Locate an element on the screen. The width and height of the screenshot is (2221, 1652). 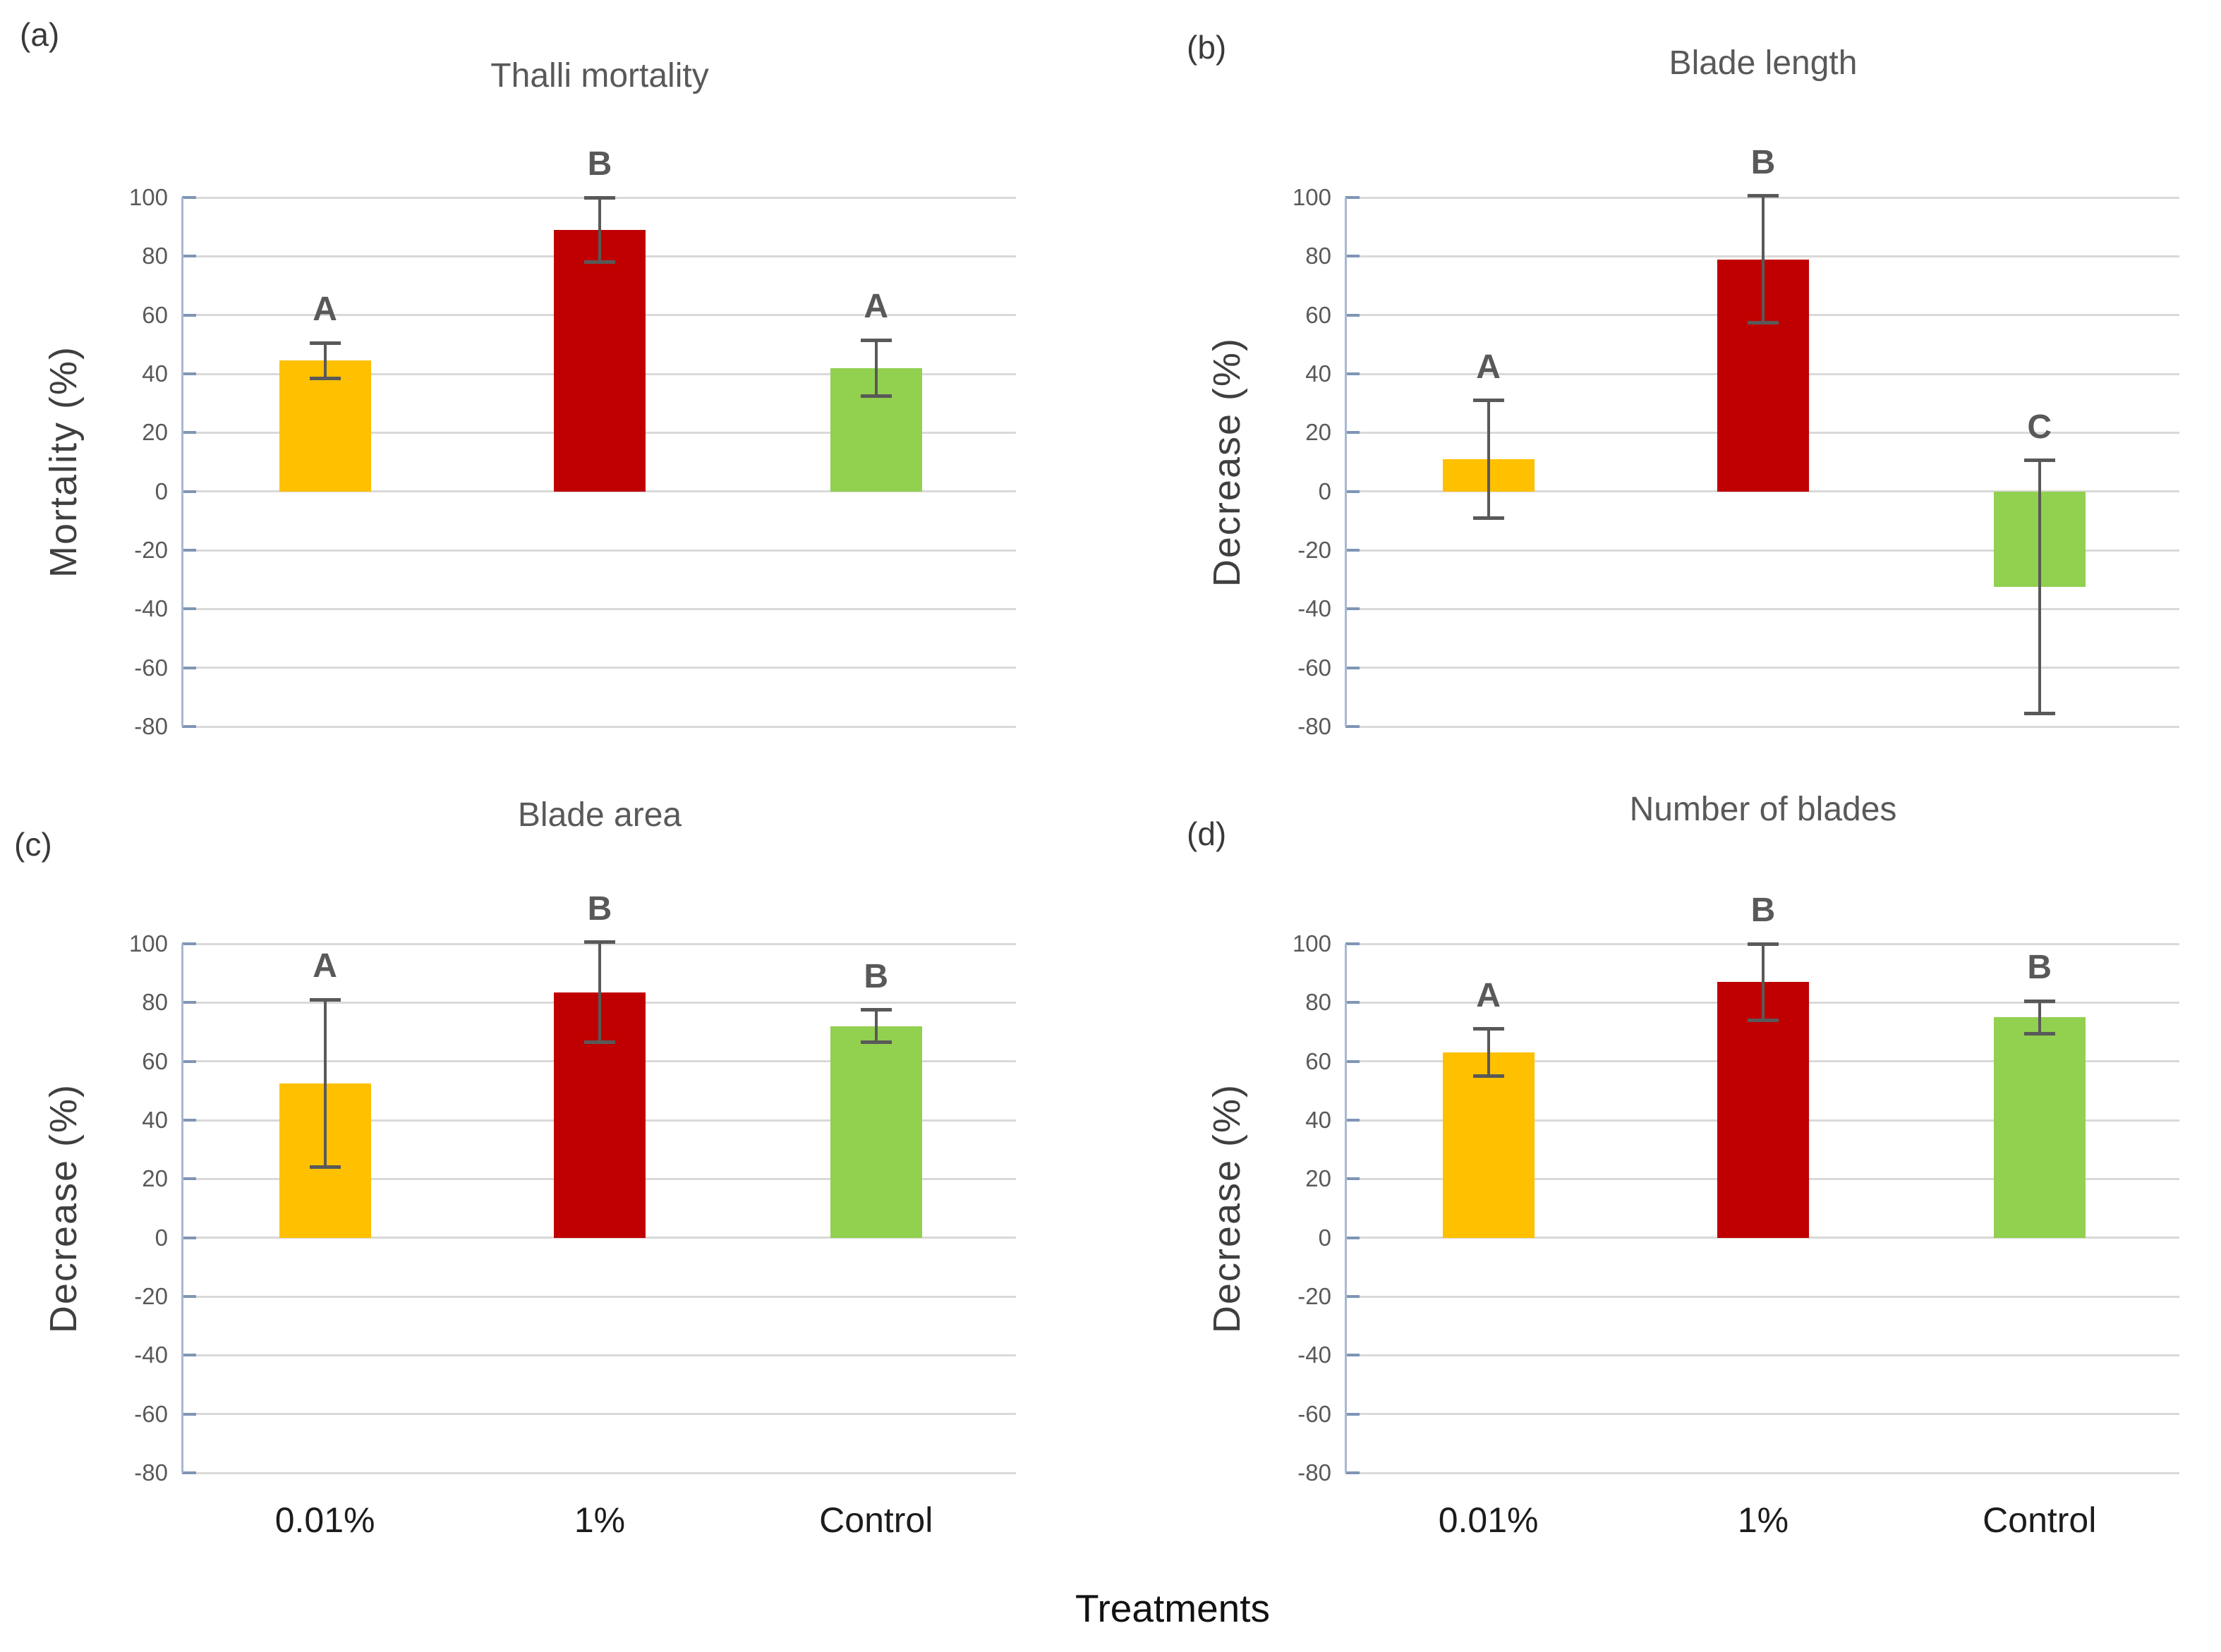
x-axis-title: Treatments is located at coordinates (1173, 1608).